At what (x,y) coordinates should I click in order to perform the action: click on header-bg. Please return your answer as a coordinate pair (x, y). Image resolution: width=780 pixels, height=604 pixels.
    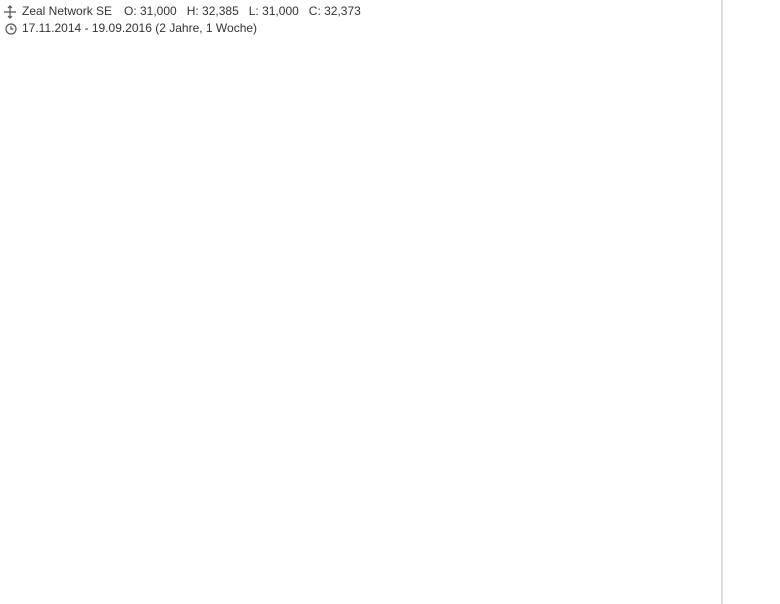
    Looking at the image, I should click on (185, 19).